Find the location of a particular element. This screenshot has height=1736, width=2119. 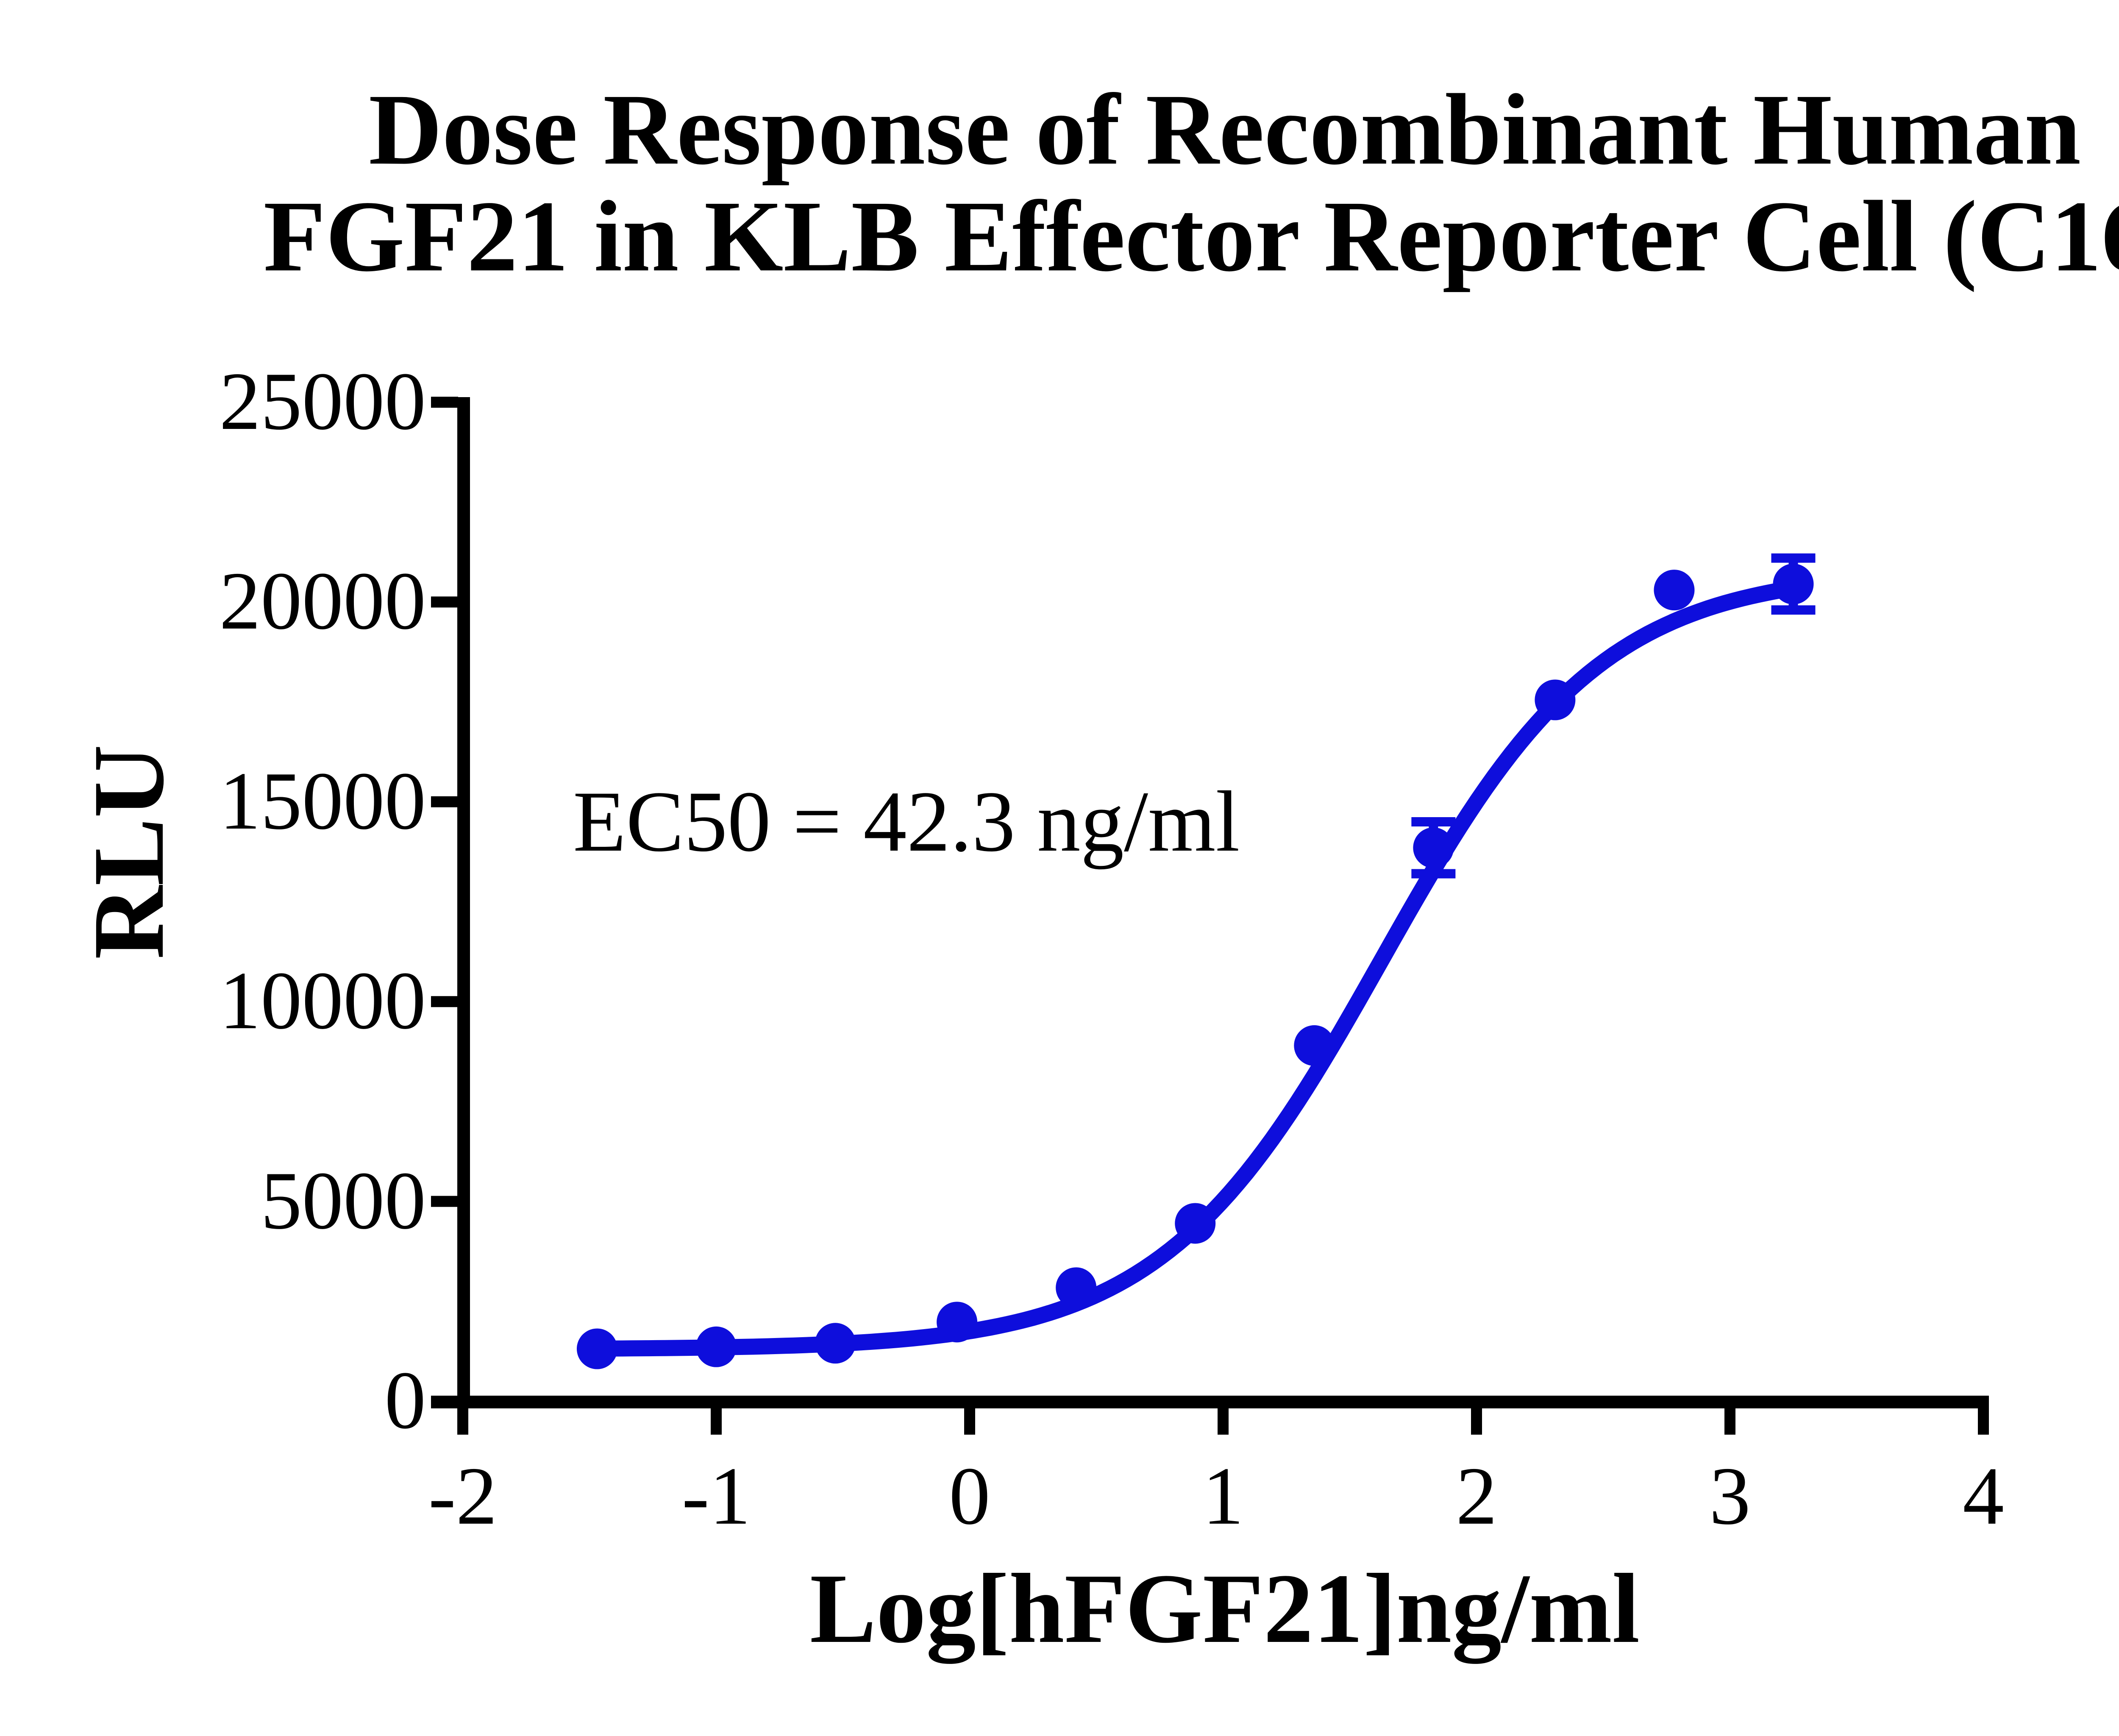

x-axis-tick-label: 4 is located at coordinates (1984, 1496).